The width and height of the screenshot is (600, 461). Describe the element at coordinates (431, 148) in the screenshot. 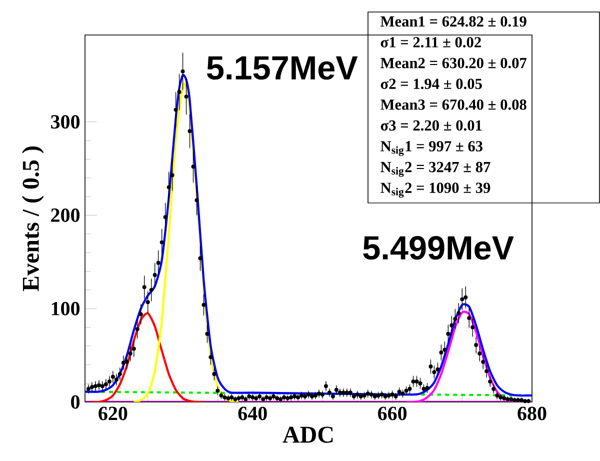

I see `text: N$_{sig}$1 = 997 ± 63` at that location.